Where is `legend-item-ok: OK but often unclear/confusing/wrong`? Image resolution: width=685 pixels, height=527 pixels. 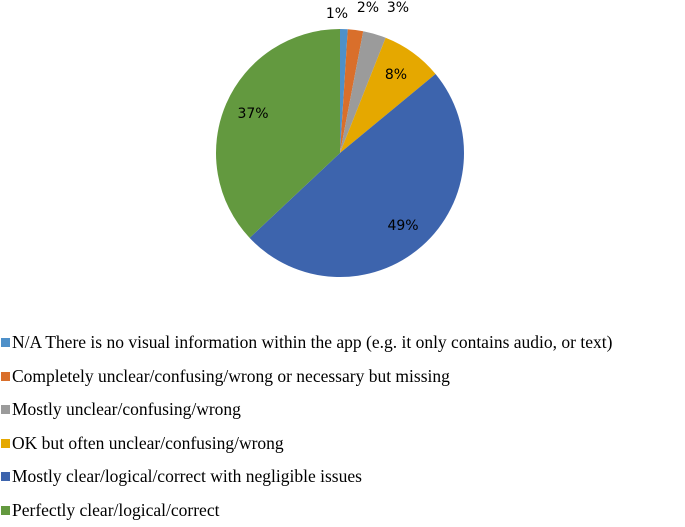 legend-item-ok: OK but often unclear/confusing/wrong is located at coordinates (306, 444).